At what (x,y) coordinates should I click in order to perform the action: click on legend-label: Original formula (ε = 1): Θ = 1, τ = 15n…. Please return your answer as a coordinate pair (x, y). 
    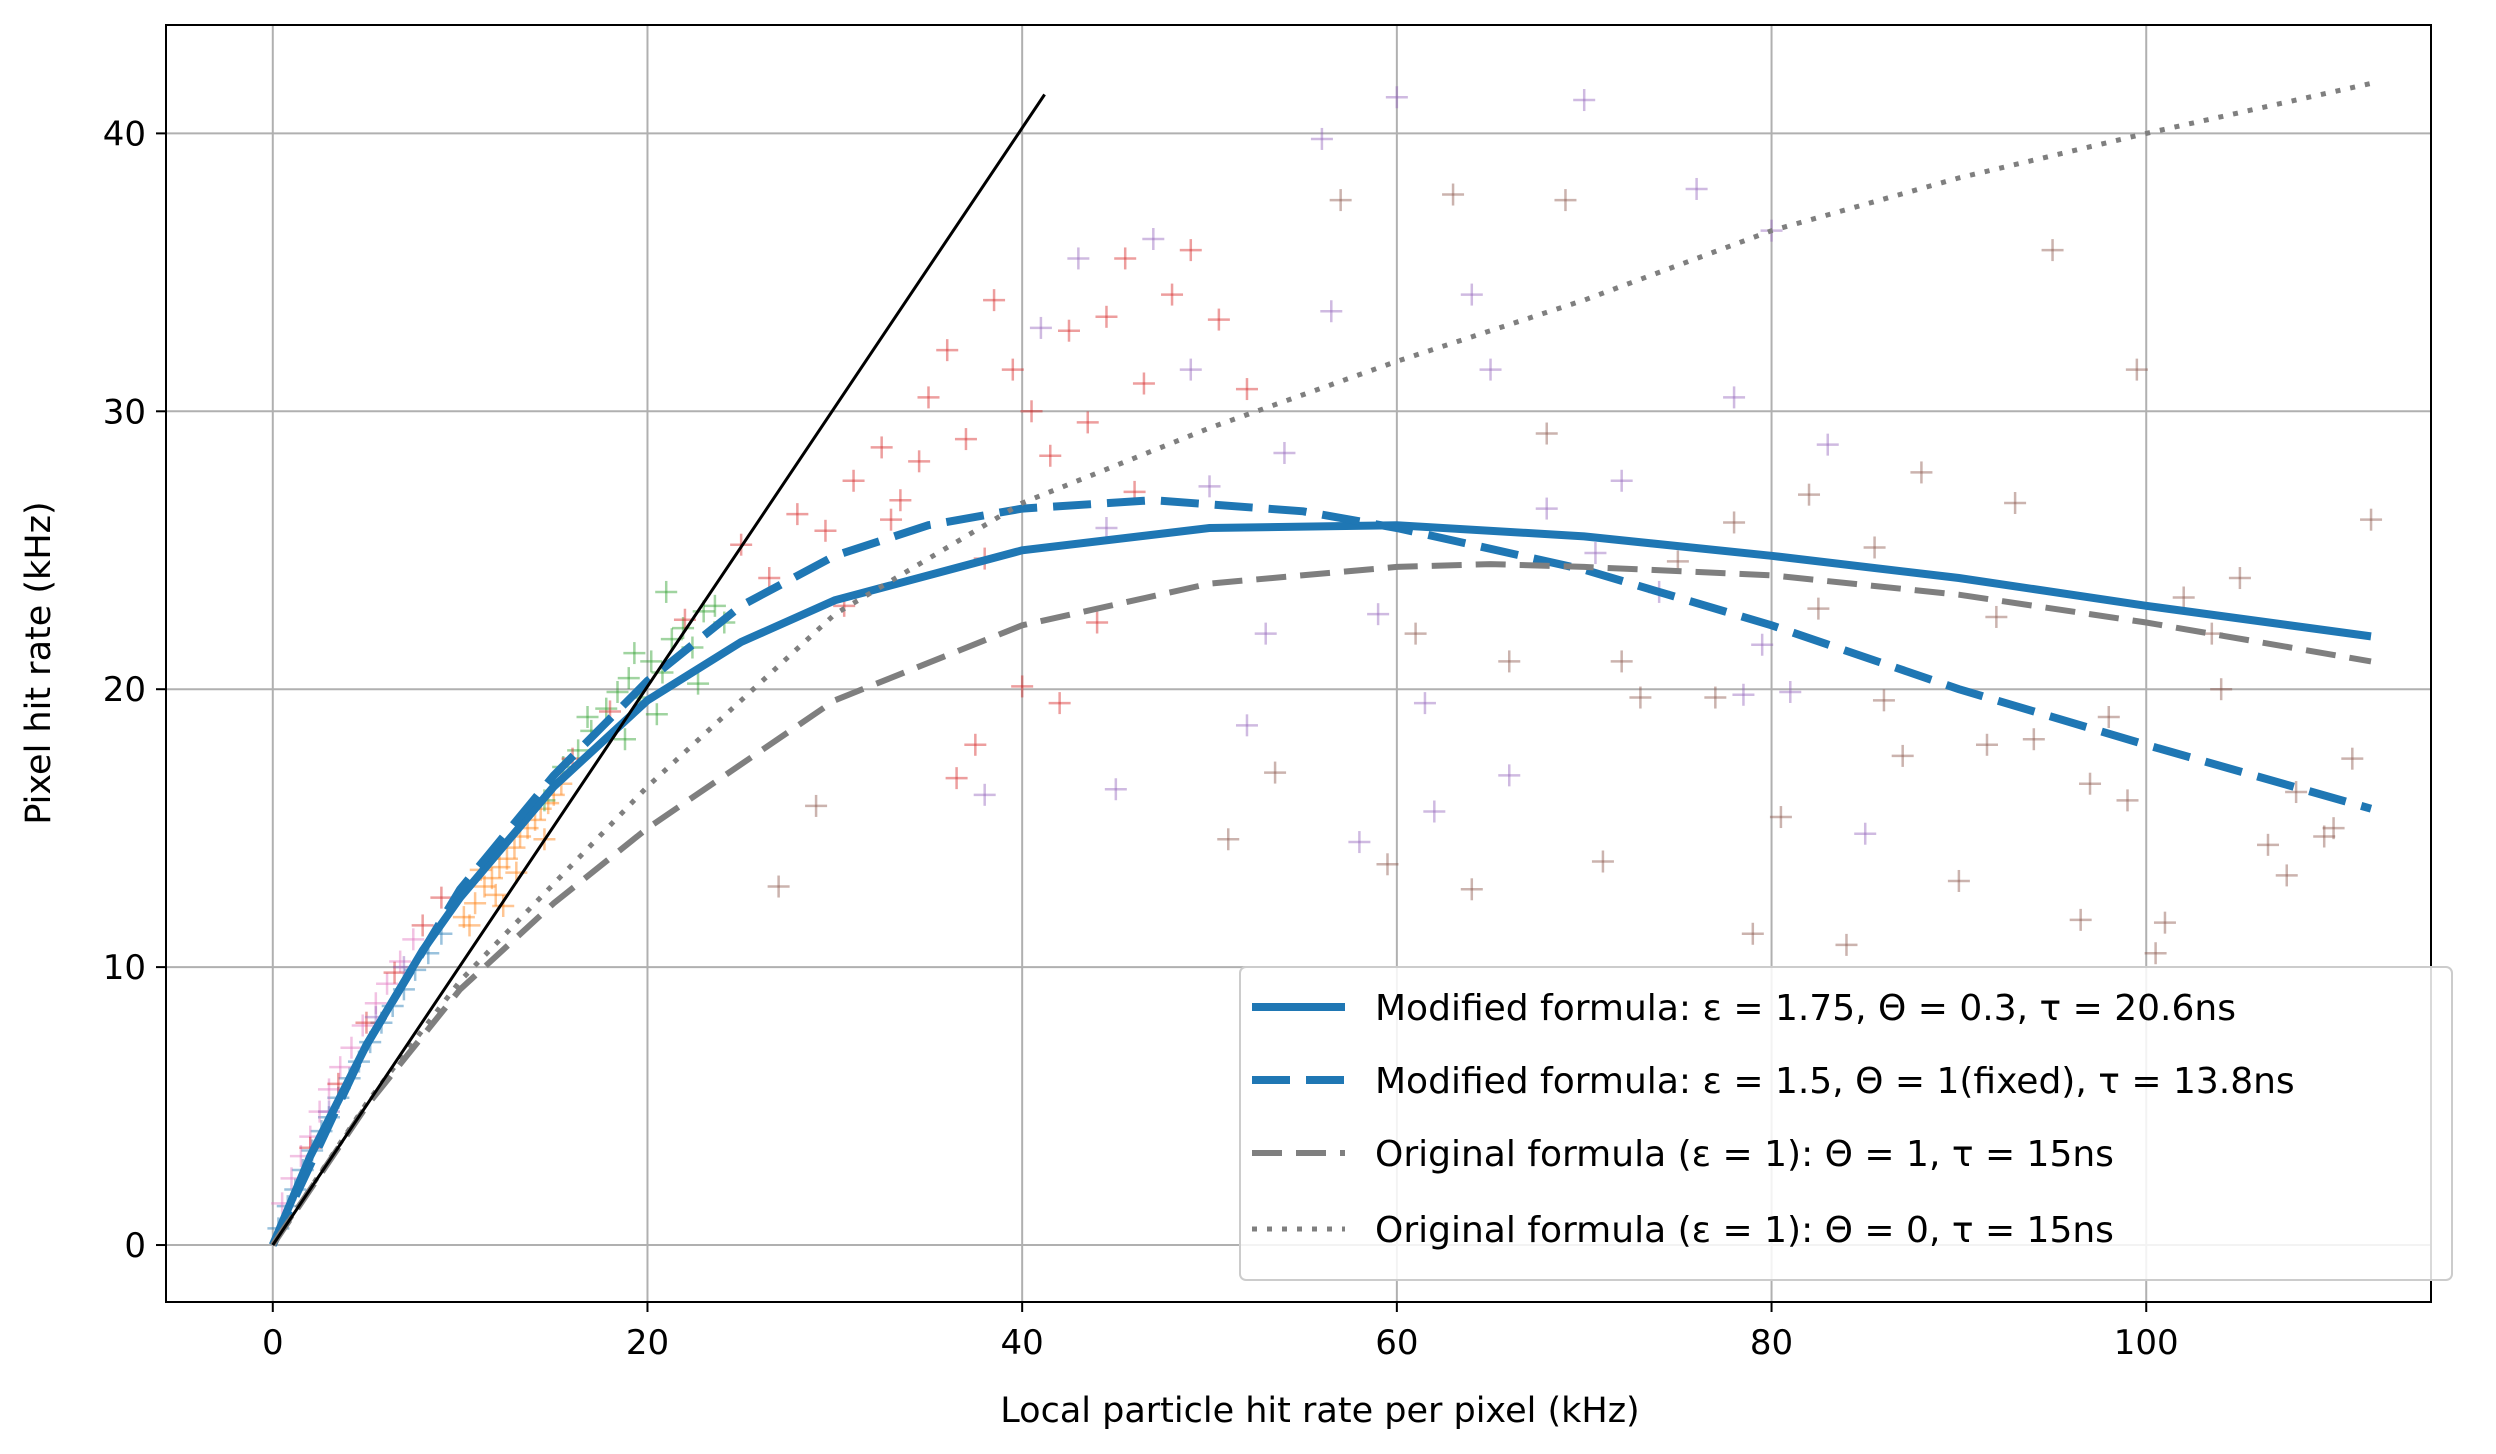
    Looking at the image, I should click on (1744, 1154).